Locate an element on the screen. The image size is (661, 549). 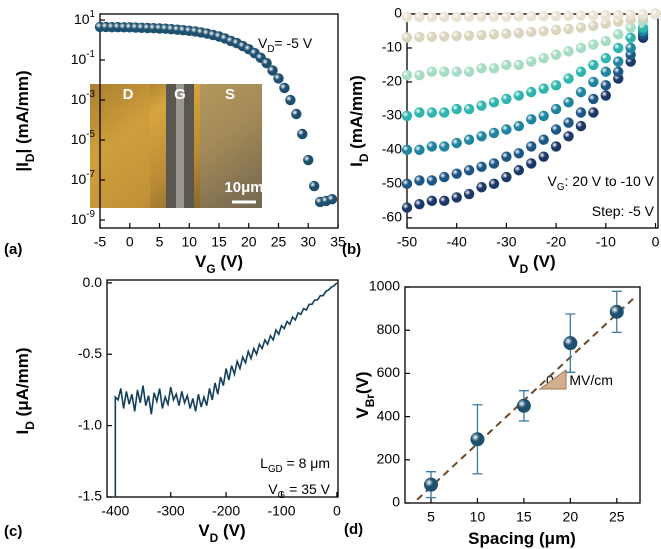
x-tick-label: -30 is located at coordinates (506, 242).